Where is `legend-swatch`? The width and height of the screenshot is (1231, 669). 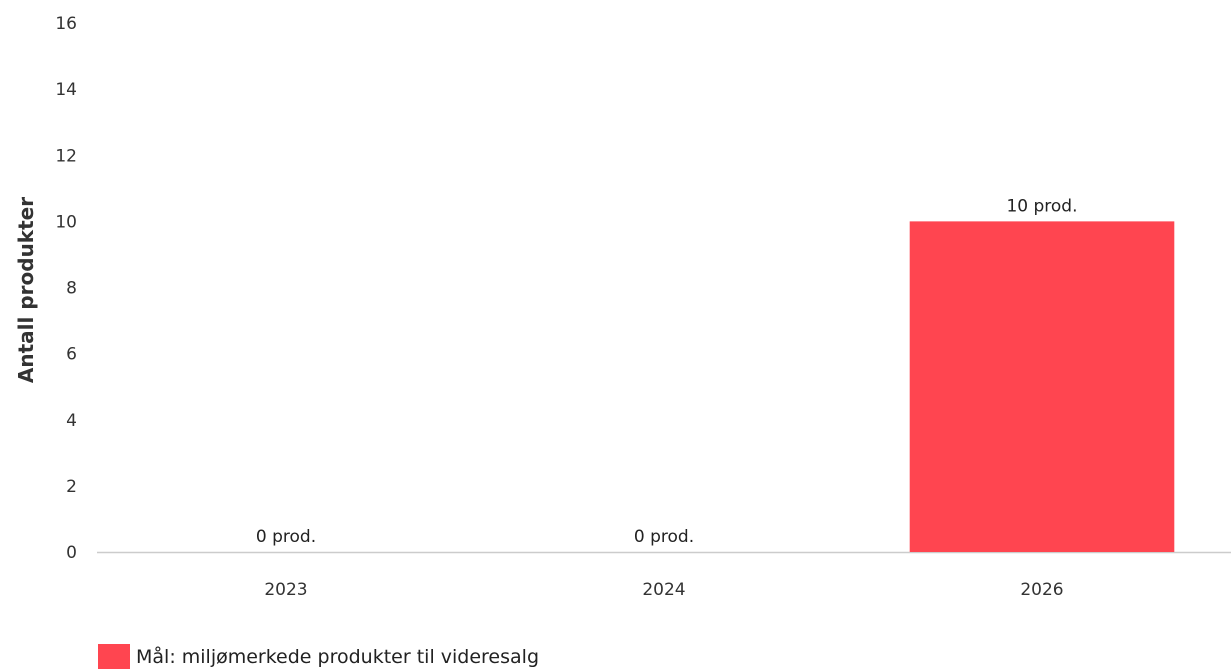 legend-swatch is located at coordinates (114, 656).